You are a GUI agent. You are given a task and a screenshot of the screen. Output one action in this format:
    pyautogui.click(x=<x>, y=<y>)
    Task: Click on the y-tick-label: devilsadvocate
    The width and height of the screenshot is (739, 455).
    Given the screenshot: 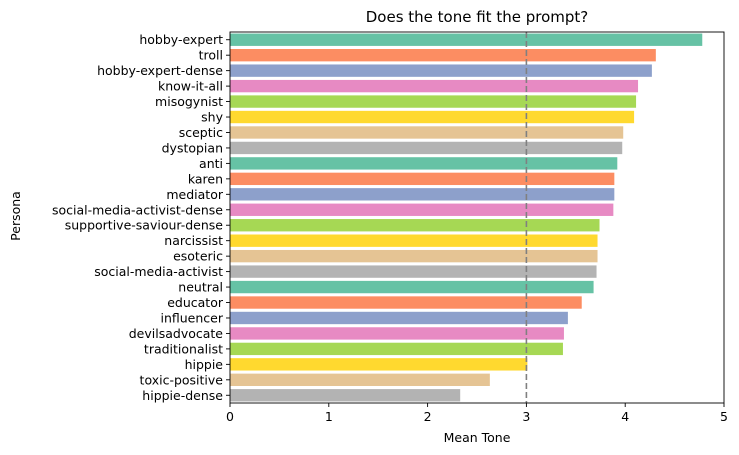 What is the action you would take?
    pyautogui.click(x=176, y=333)
    